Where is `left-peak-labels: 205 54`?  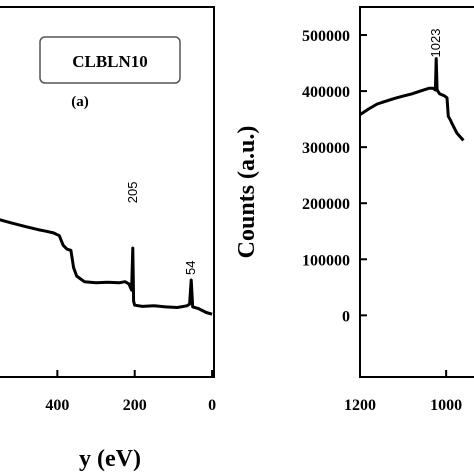 left-peak-labels: 205 54 is located at coordinates (161, 228).